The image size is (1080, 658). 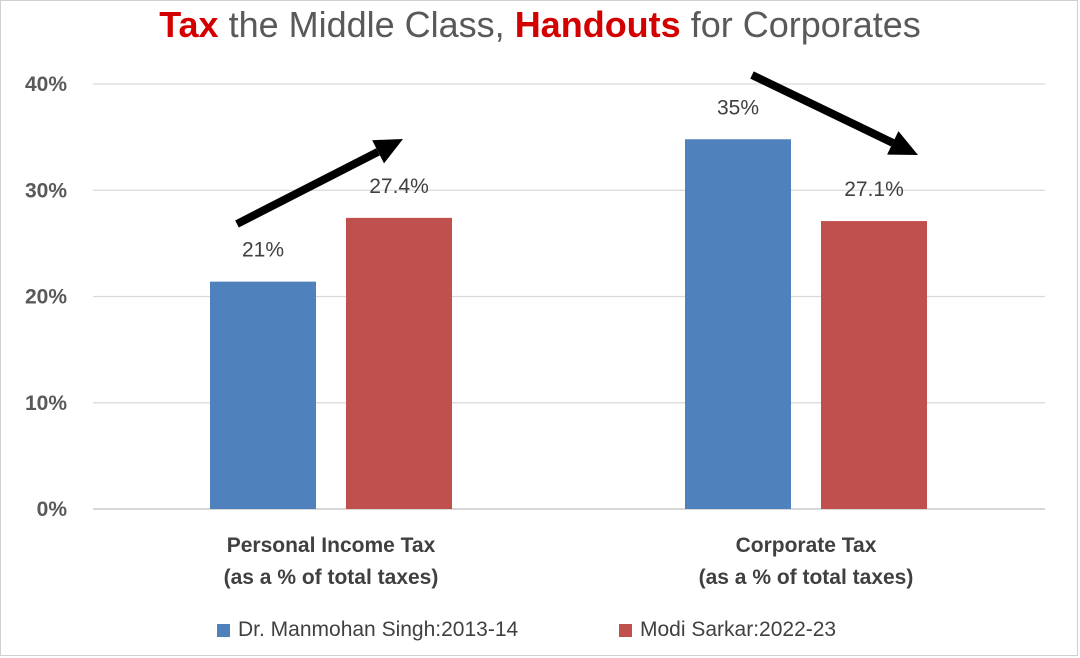 I want to click on legend-item-series-1: Dr. Manmohan Singh:2013-14, so click(x=367, y=630).